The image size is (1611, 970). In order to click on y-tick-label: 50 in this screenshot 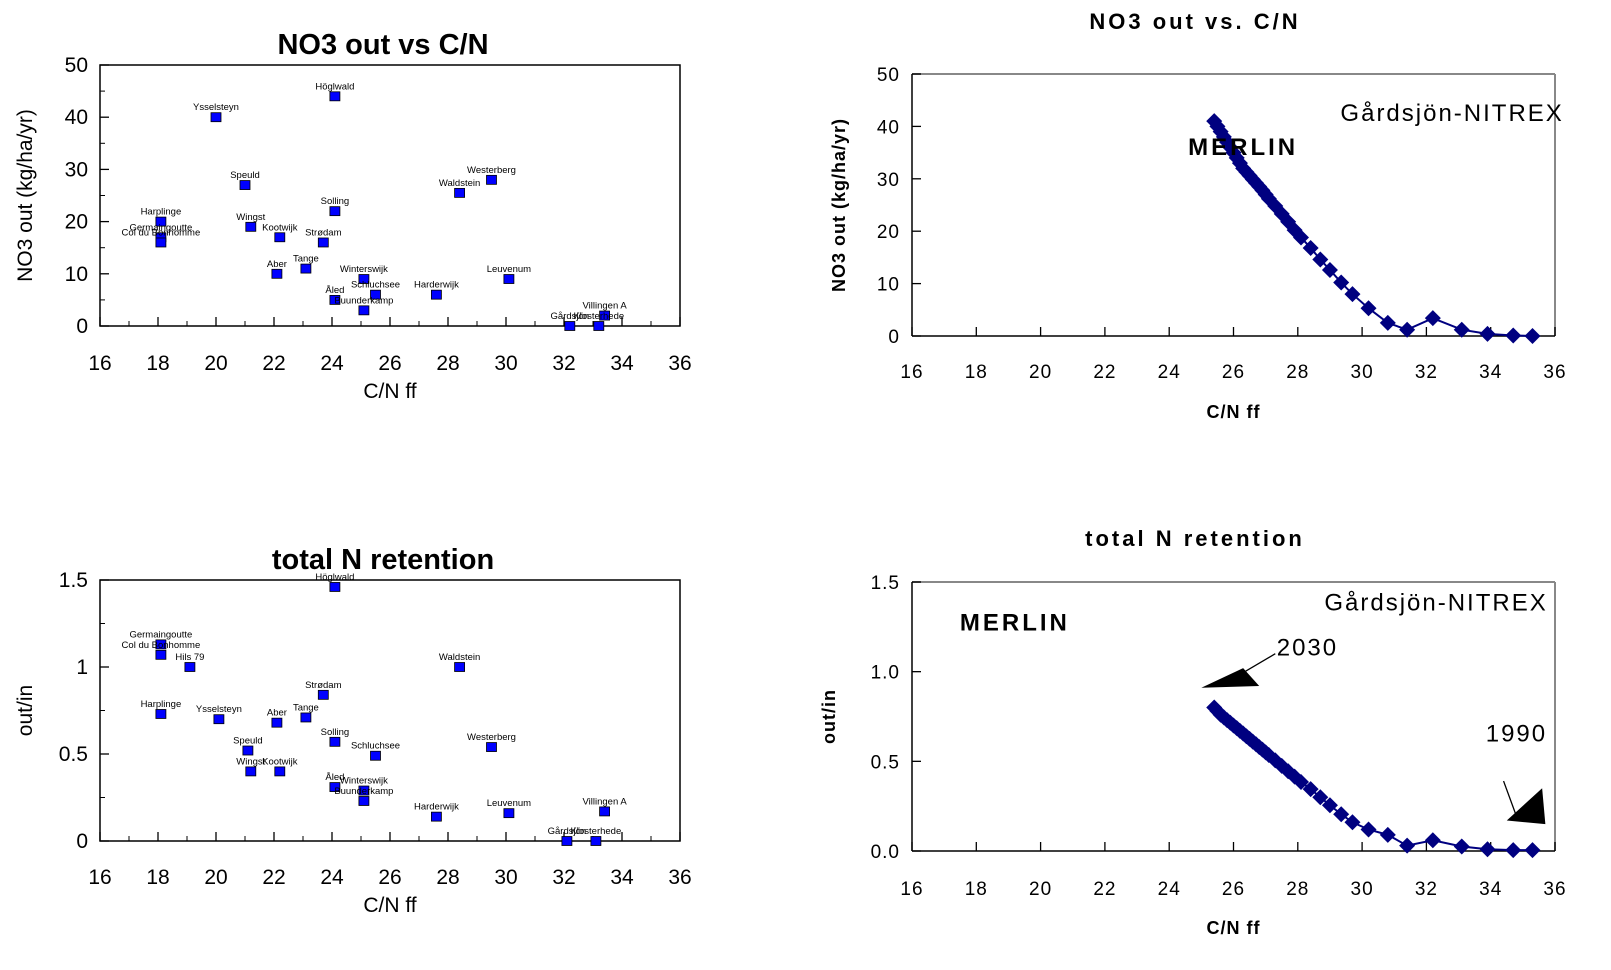, I will do `click(76, 65)`.